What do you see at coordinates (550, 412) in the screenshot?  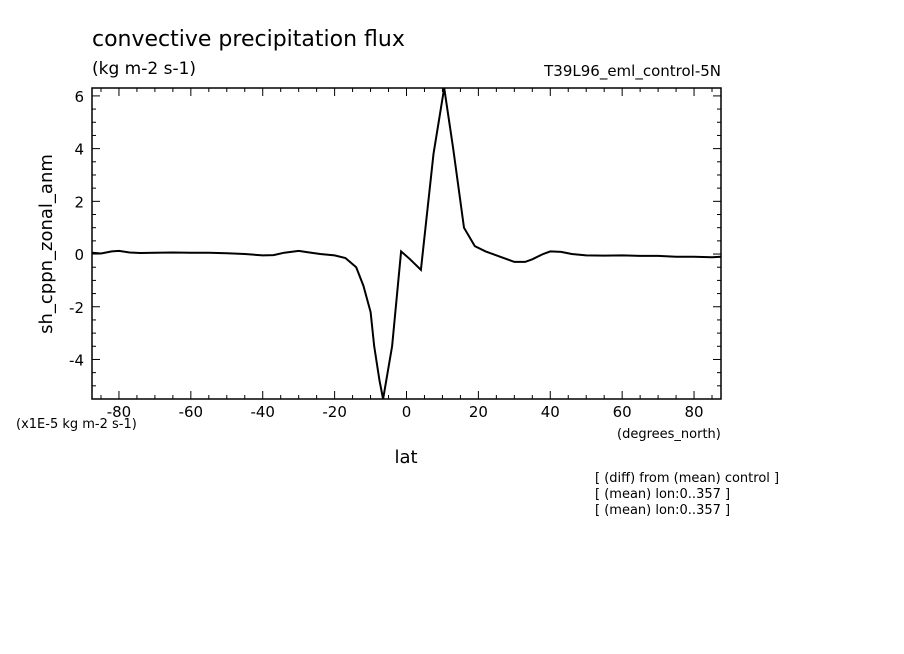 I see `x-tick-label: 40` at bounding box center [550, 412].